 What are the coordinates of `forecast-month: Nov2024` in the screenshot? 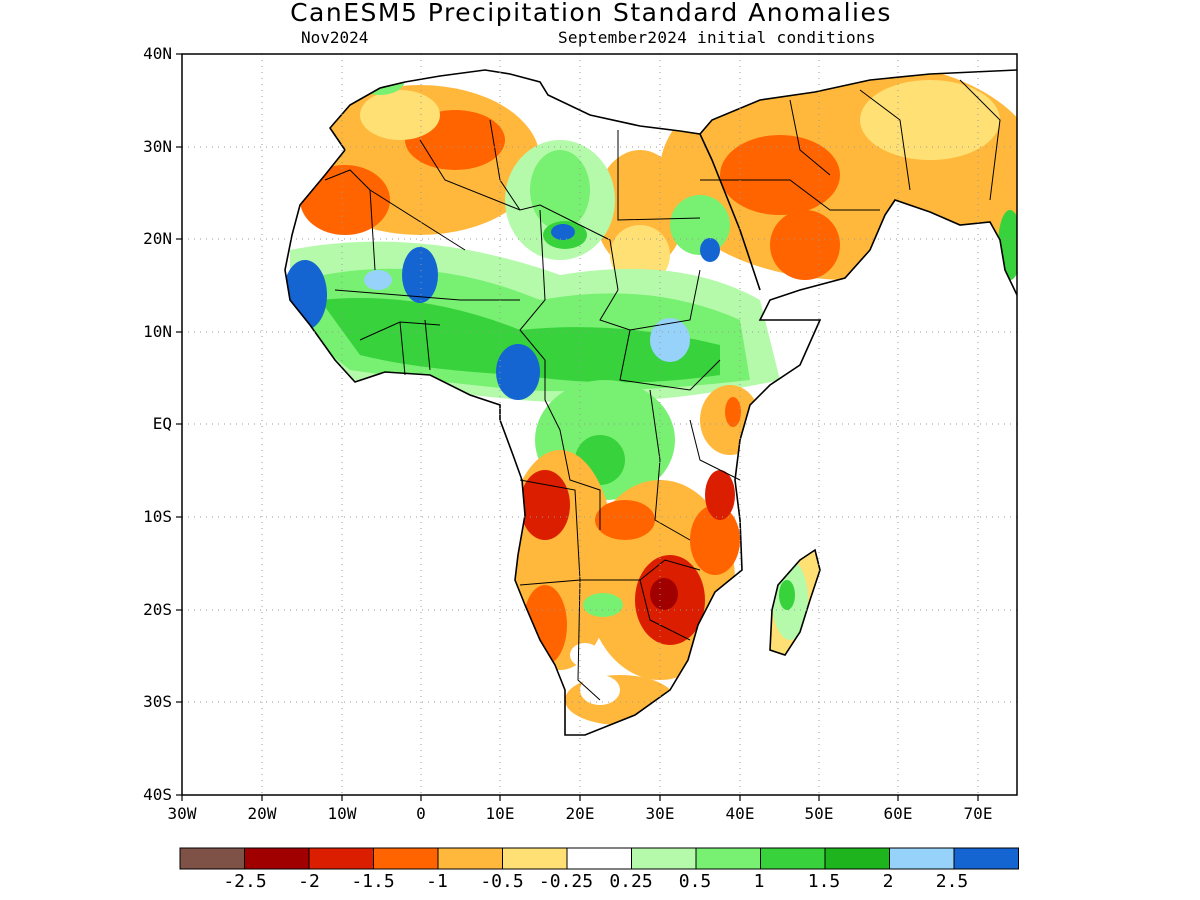 It's located at (335, 37).